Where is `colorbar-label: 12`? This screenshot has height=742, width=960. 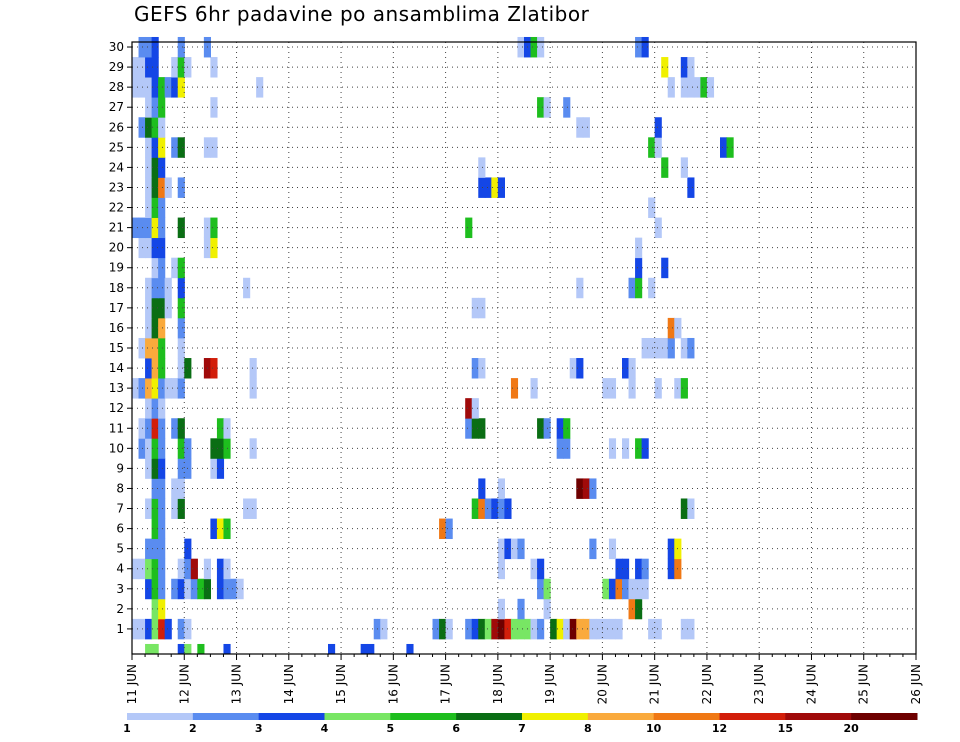
colorbar-label: 12 is located at coordinates (719, 728).